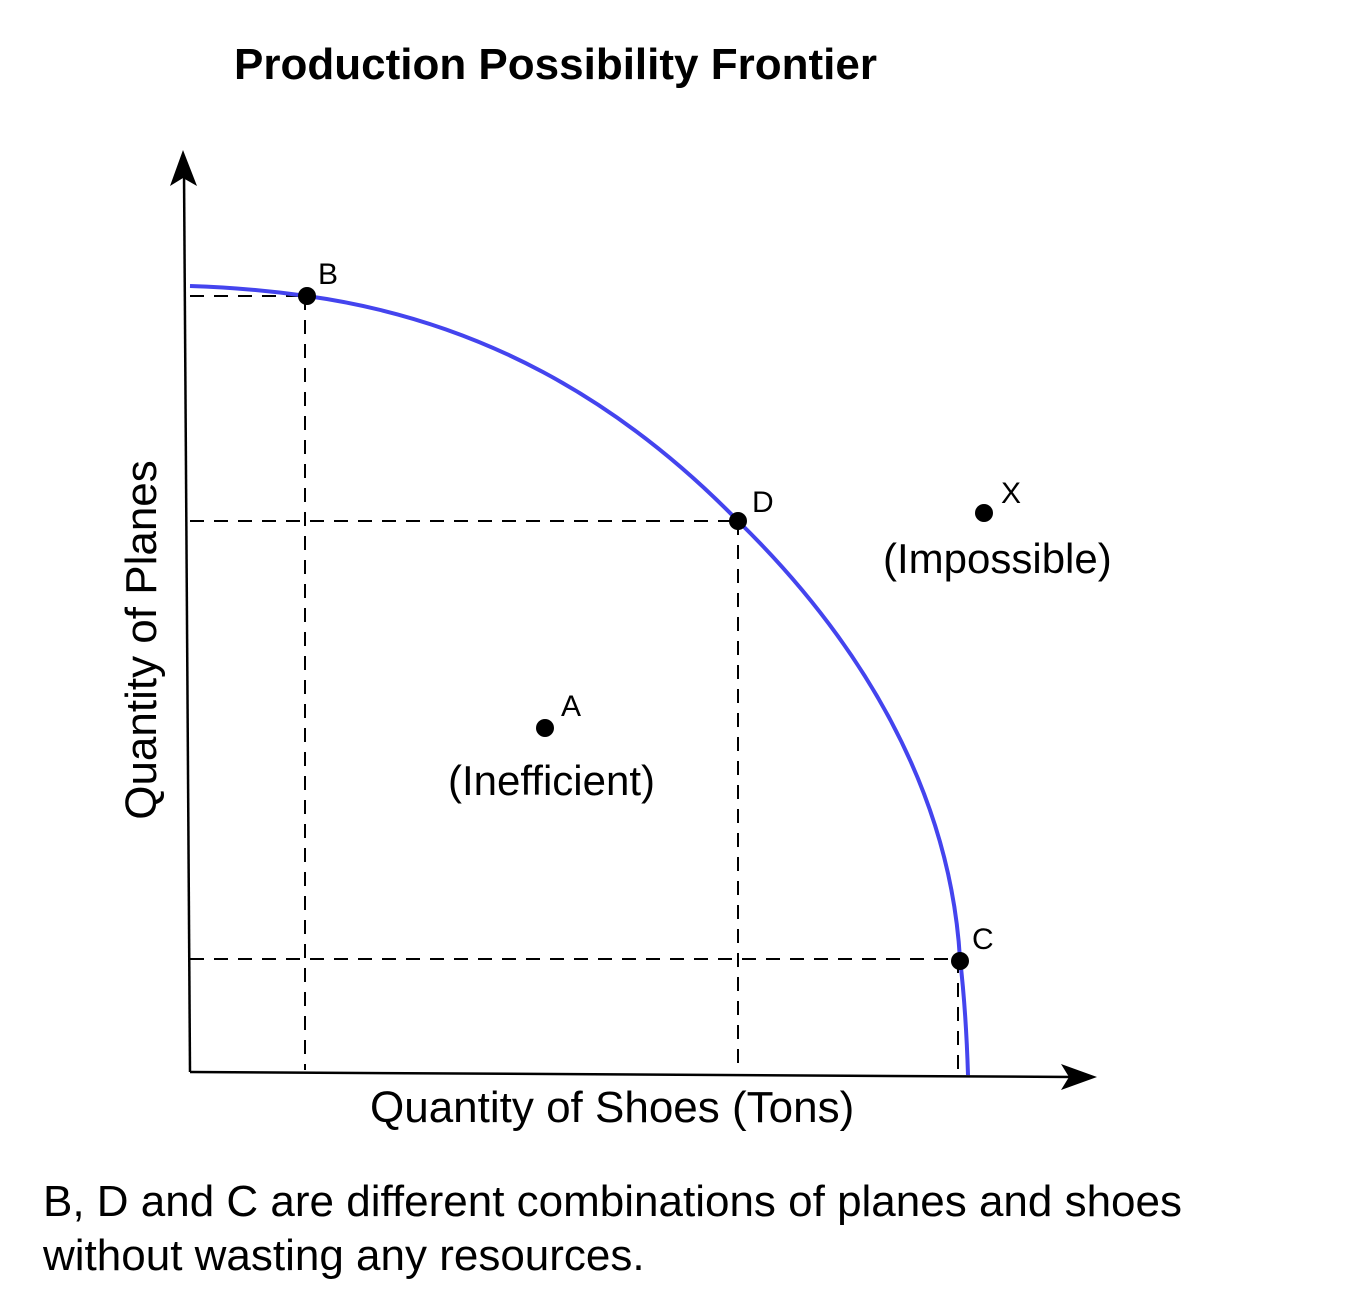  I want to click on point-c-label: C, so click(983, 939).